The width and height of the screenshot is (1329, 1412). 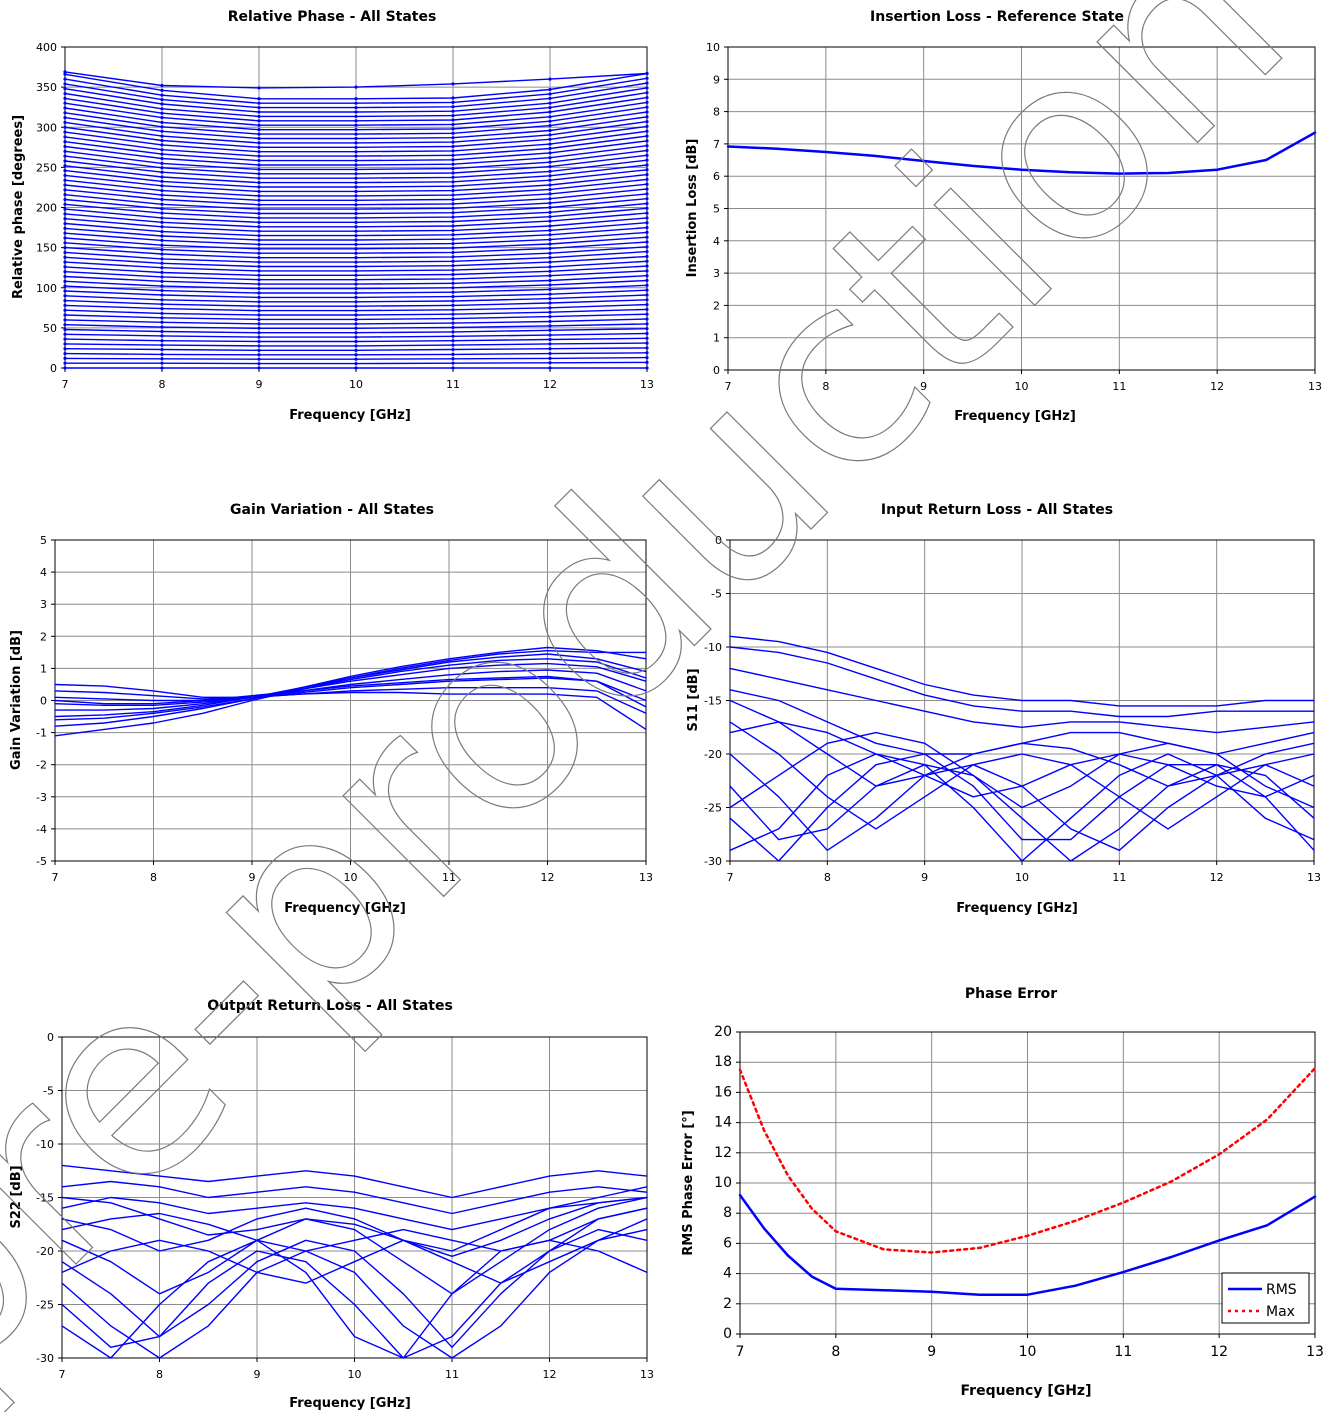 What do you see at coordinates (713, 808) in the screenshot?
I see `y-tick-label: -25` at bounding box center [713, 808].